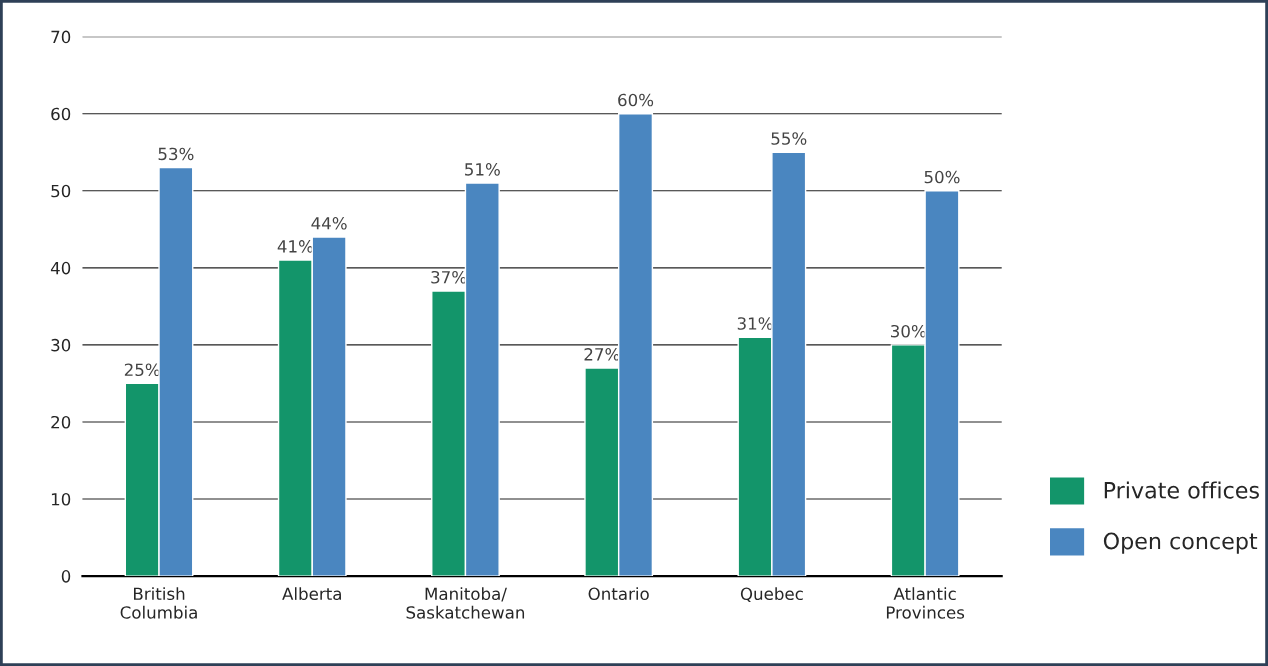 This screenshot has width=1268, height=666. Describe the element at coordinates (66, 576) in the screenshot. I see `y-tick-label: 0` at that location.